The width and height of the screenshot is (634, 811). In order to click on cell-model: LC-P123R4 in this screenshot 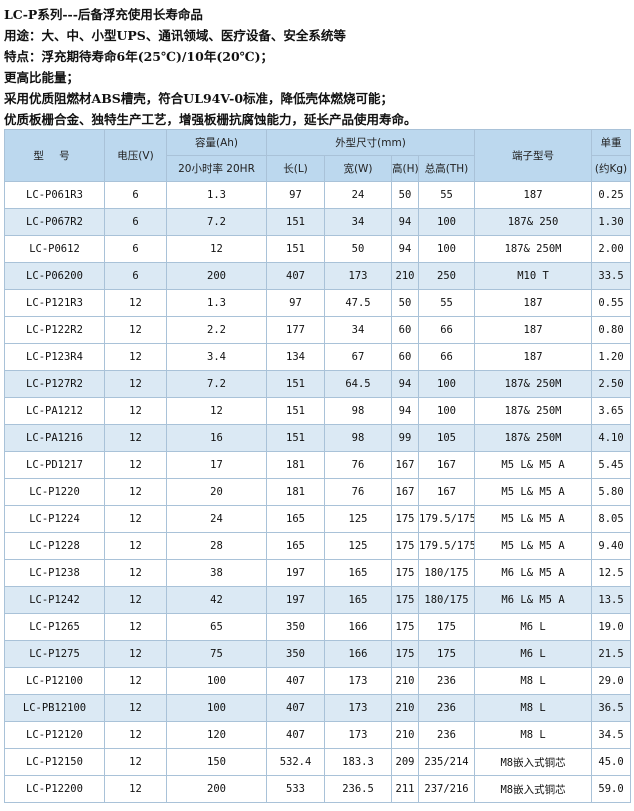, I will do `click(54, 357)`.